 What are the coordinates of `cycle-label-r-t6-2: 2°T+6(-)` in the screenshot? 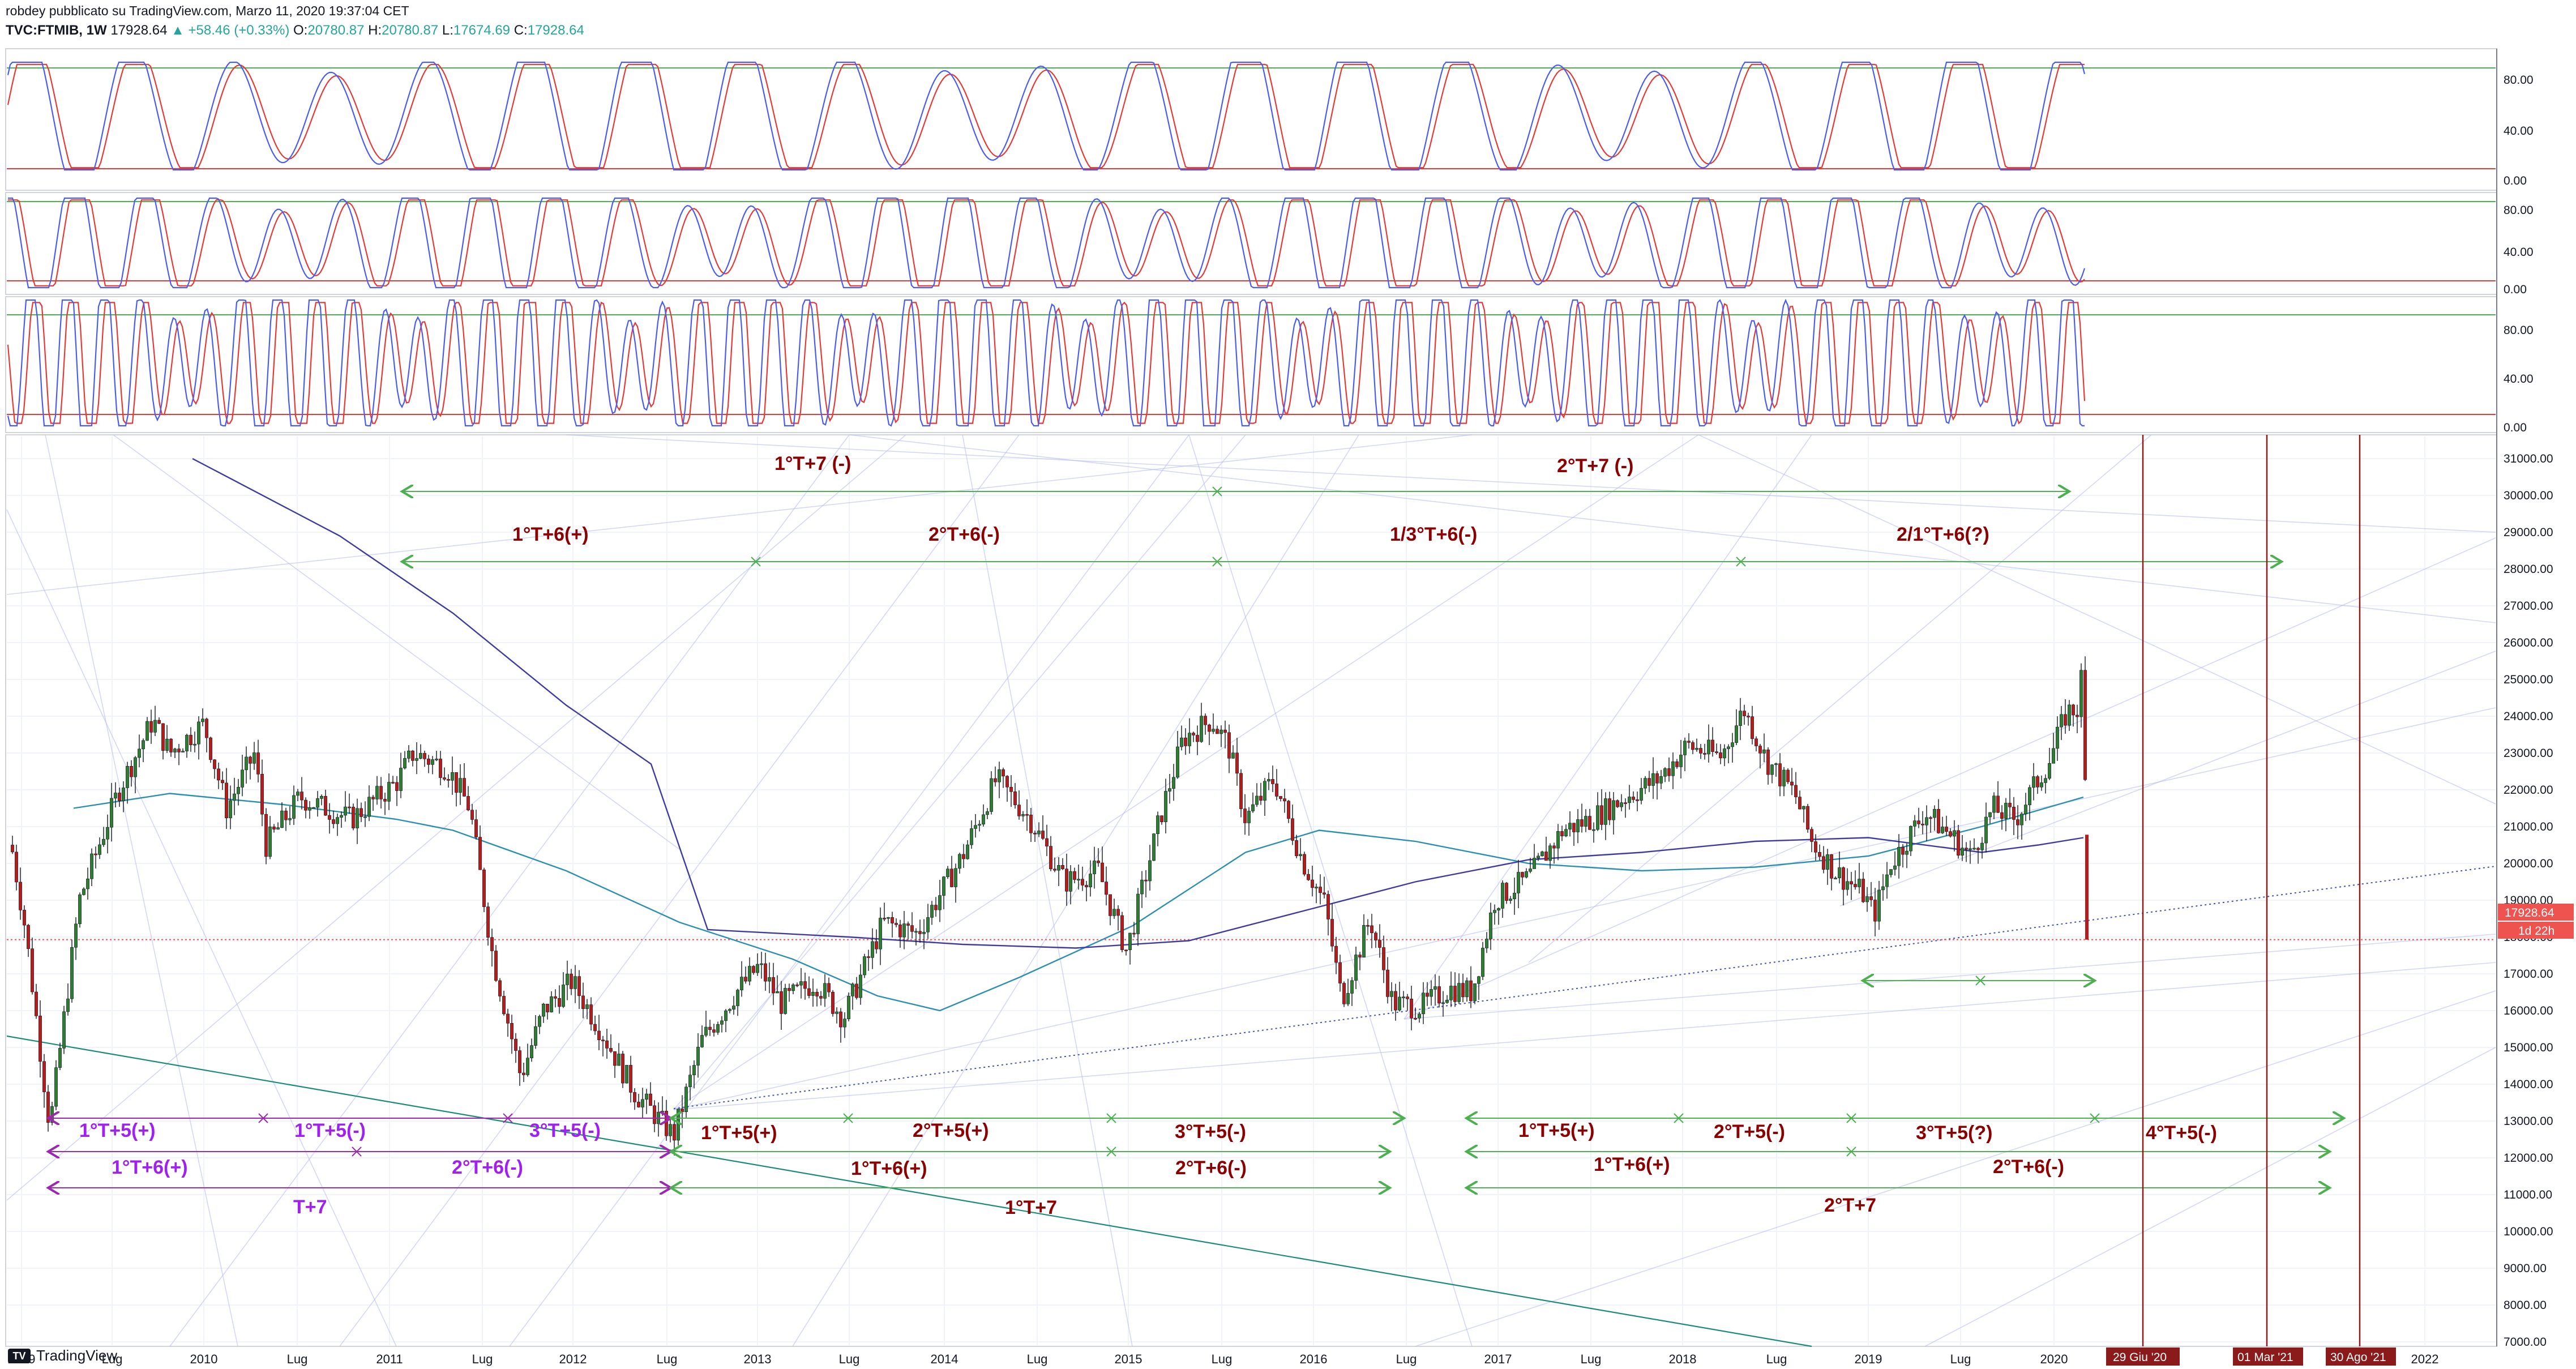 It's located at (2028, 1167).